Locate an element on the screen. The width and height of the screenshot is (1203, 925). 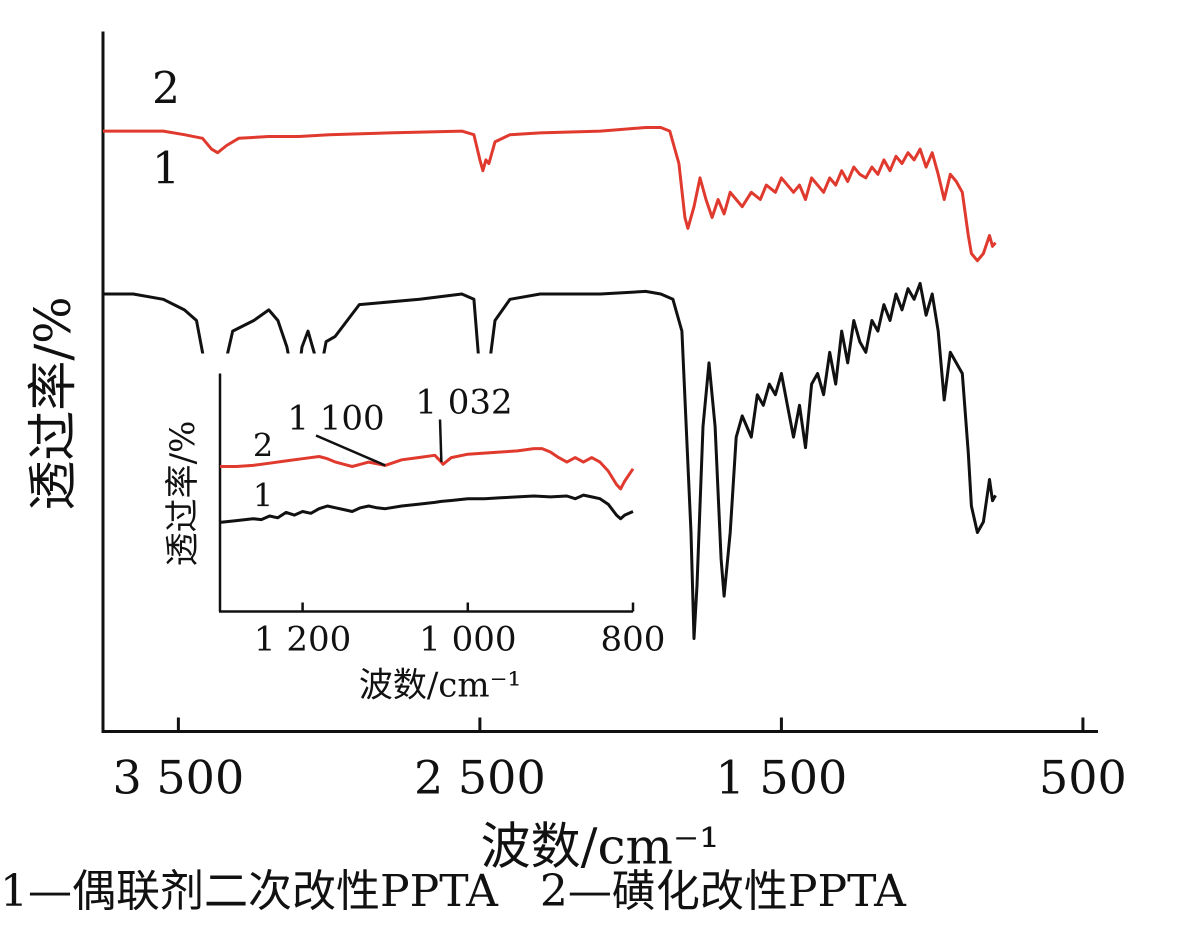
main-x-axis-title: 波数/cm⁻¹ is located at coordinates (600, 847).